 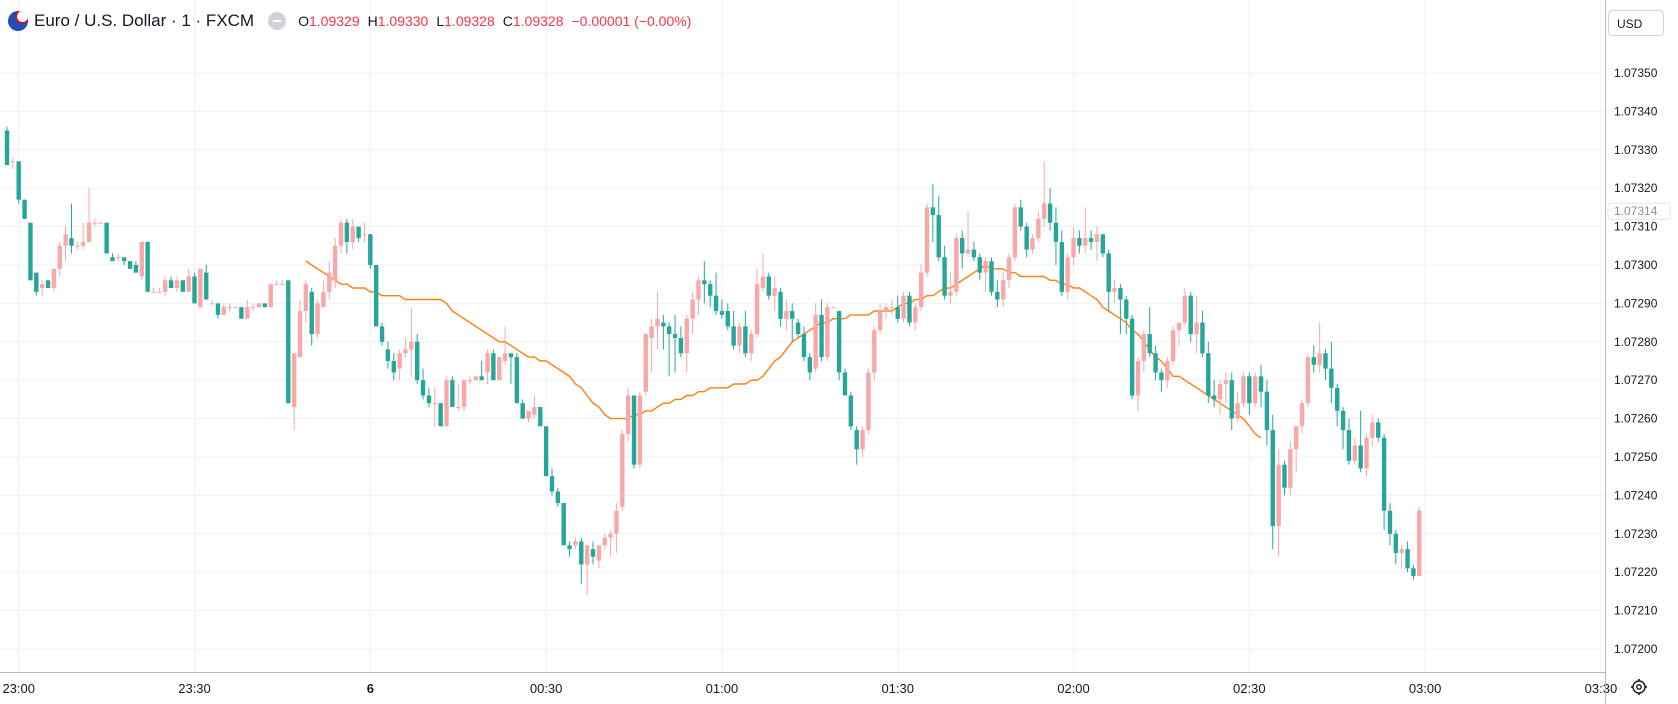 What do you see at coordinates (277, 21) in the screenshot?
I see `visibility-toggle-icon` at bounding box center [277, 21].